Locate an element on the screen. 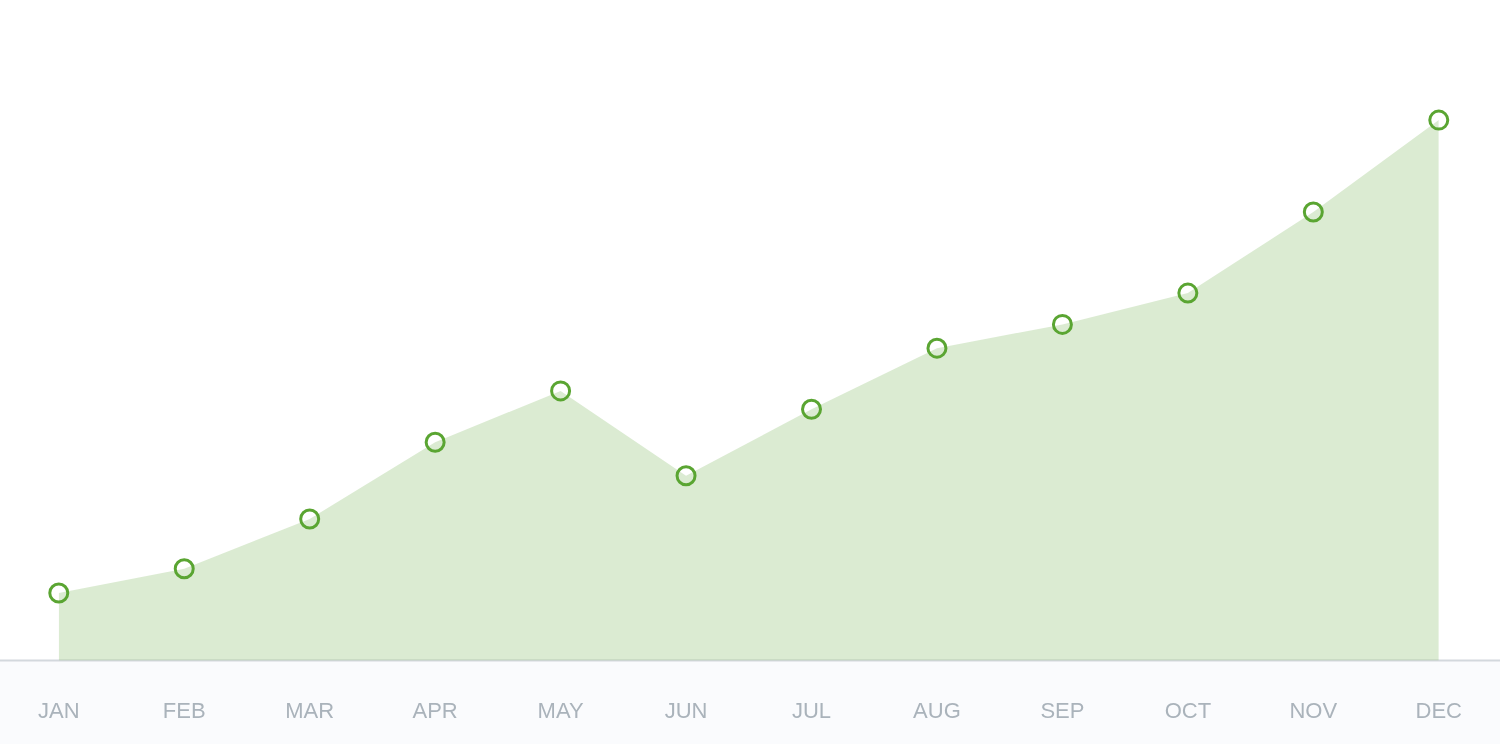 Image resolution: width=1500 pixels, height=744 pixels. x-tick-label: SEP is located at coordinates (1062, 710).